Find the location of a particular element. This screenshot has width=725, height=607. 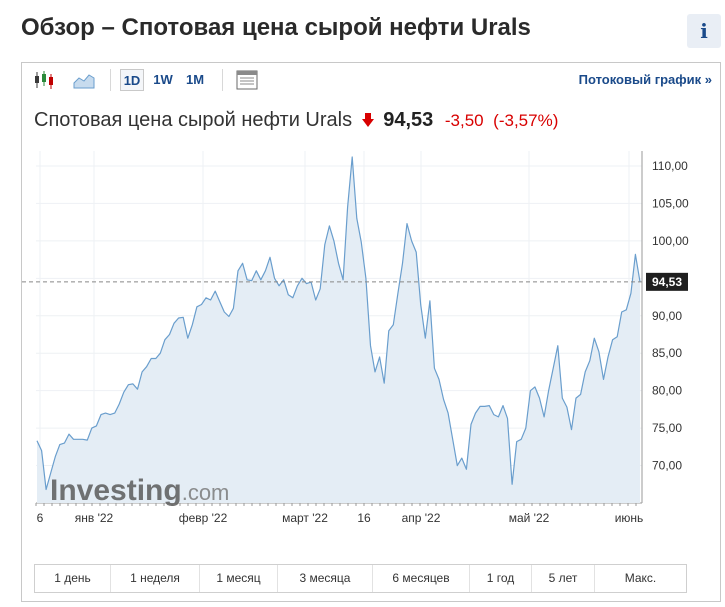

y-tick-label: 85,00 is located at coordinates (667, 353).